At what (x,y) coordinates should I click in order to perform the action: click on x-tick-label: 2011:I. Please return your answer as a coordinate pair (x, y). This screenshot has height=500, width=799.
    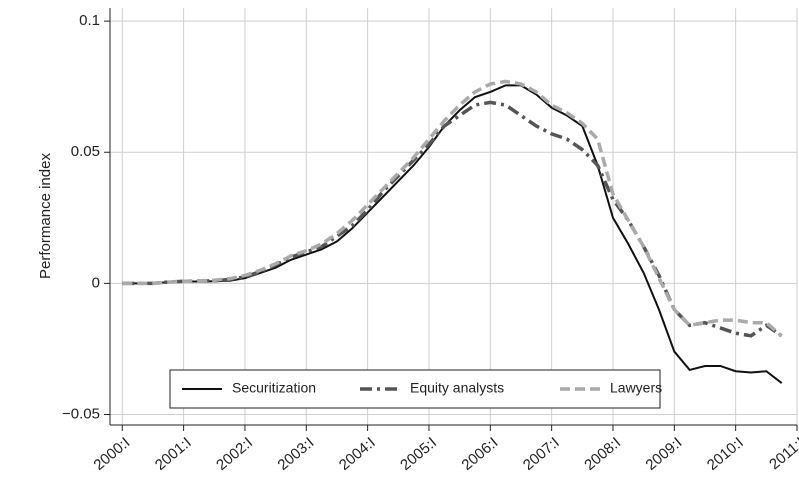
    Looking at the image, I should click on (782, 453).